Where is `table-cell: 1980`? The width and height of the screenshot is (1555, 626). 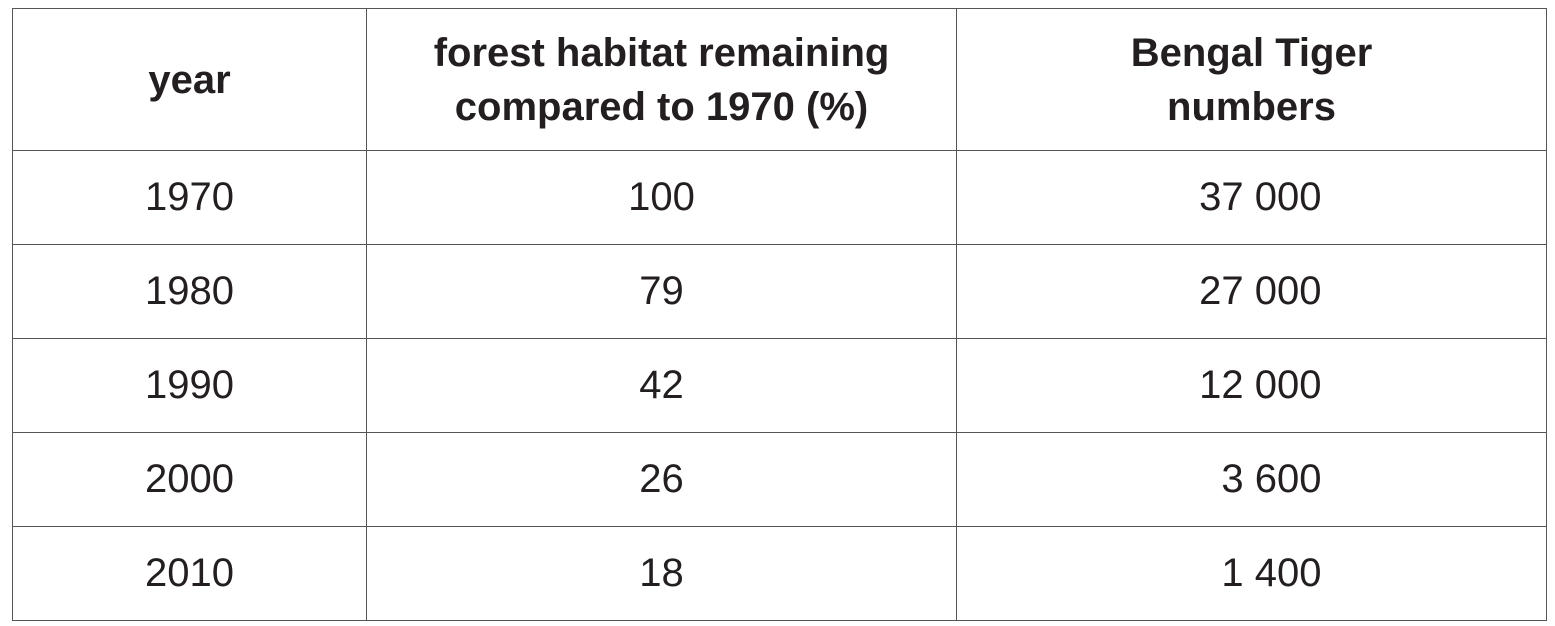
table-cell: 1980 is located at coordinates (189, 291).